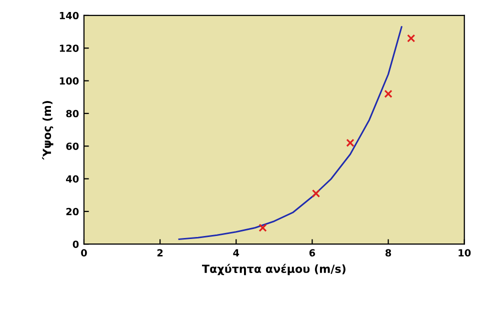 The image size is (494, 309). I want to click on x-tick-label: 6, so click(312, 252).